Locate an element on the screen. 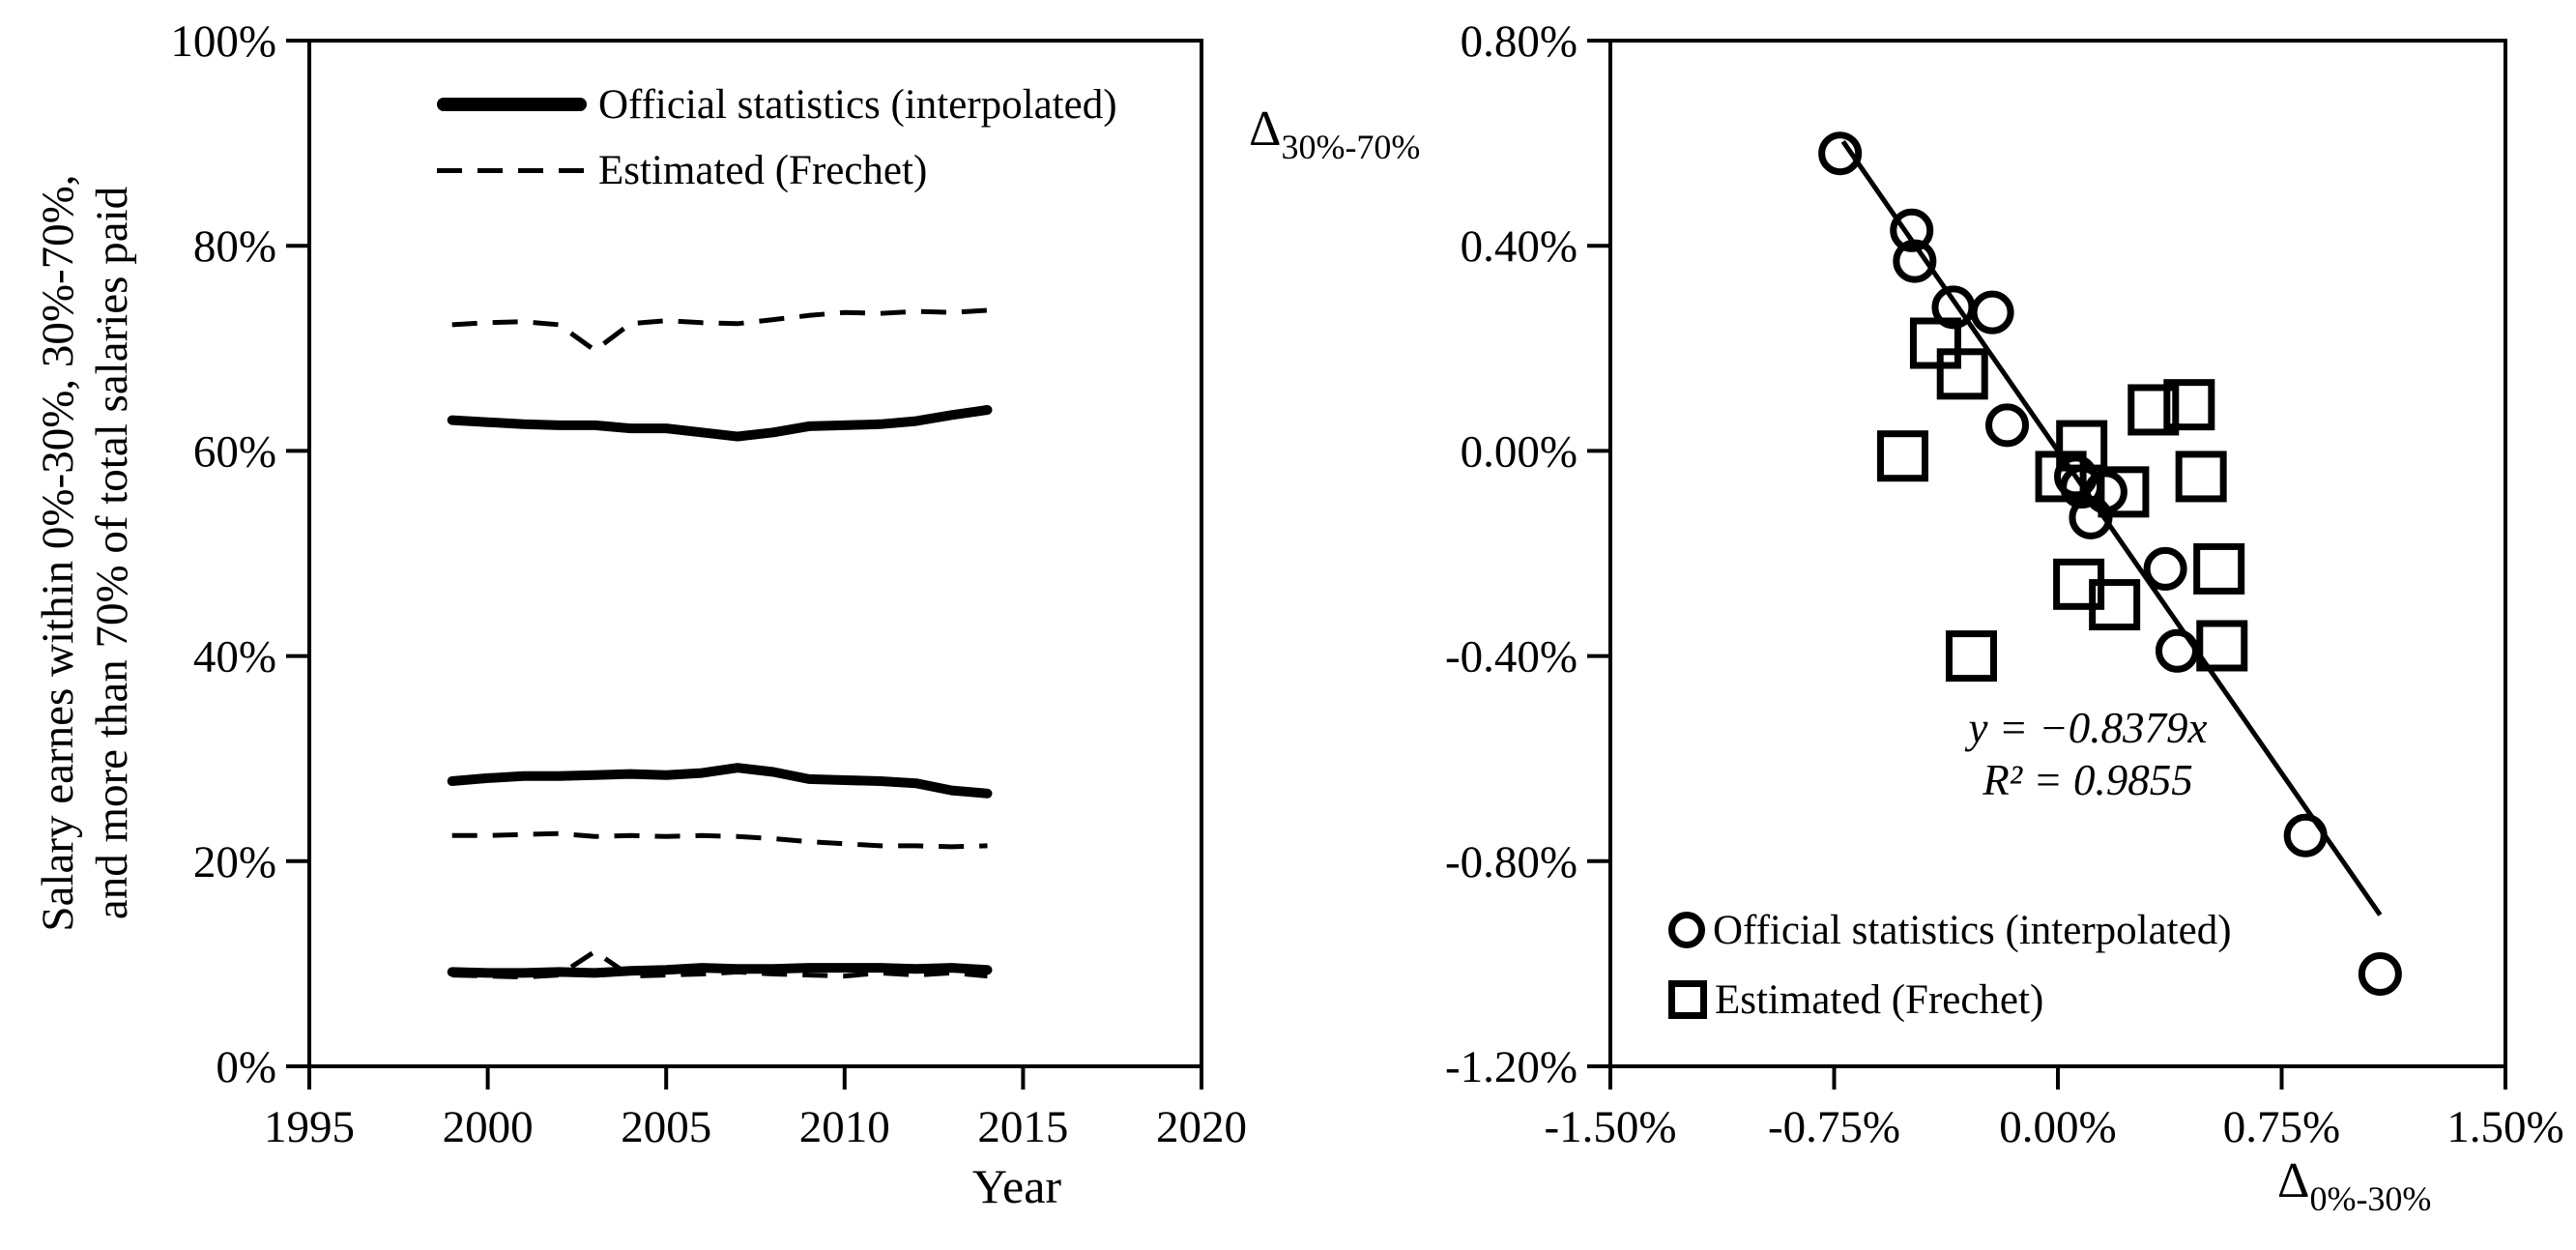  timeseries-x-tick-label: 2010 is located at coordinates (844, 1127).